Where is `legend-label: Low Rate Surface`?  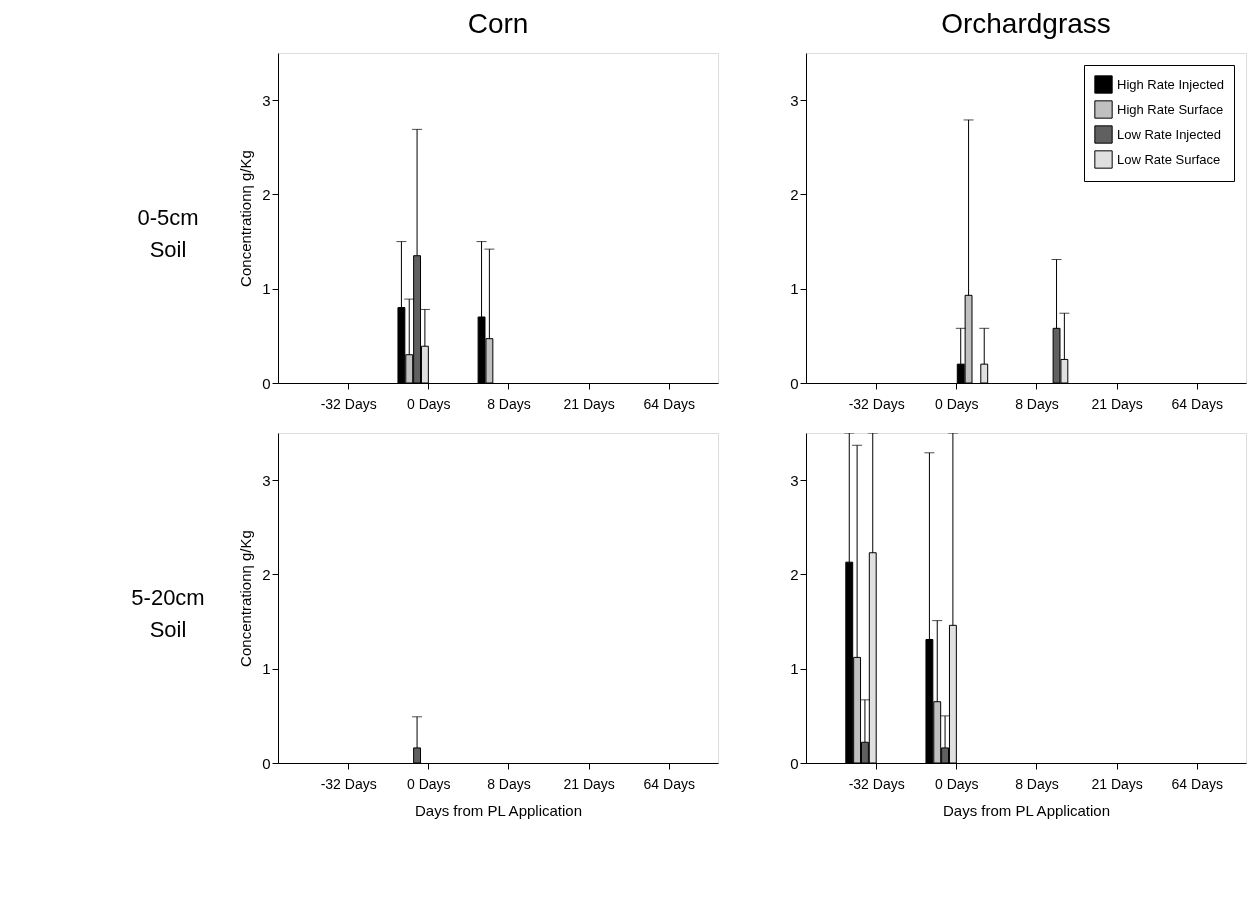
legend-label: Low Rate Surface is located at coordinates (1169, 159).